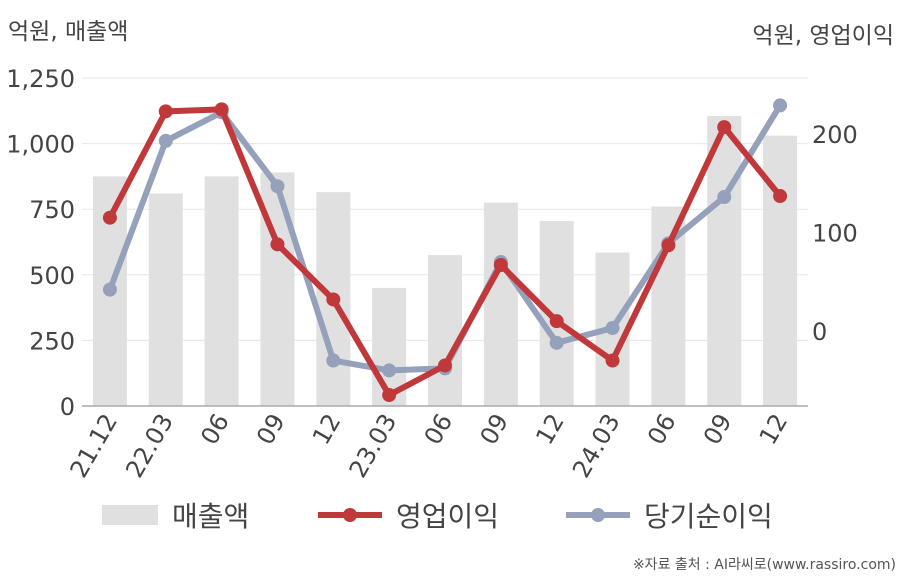 The height and width of the screenshot is (580, 908). Describe the element at coordinates (40, 145) in the screenshot. I see `left-axis-tick-label: 1,000` at that location.